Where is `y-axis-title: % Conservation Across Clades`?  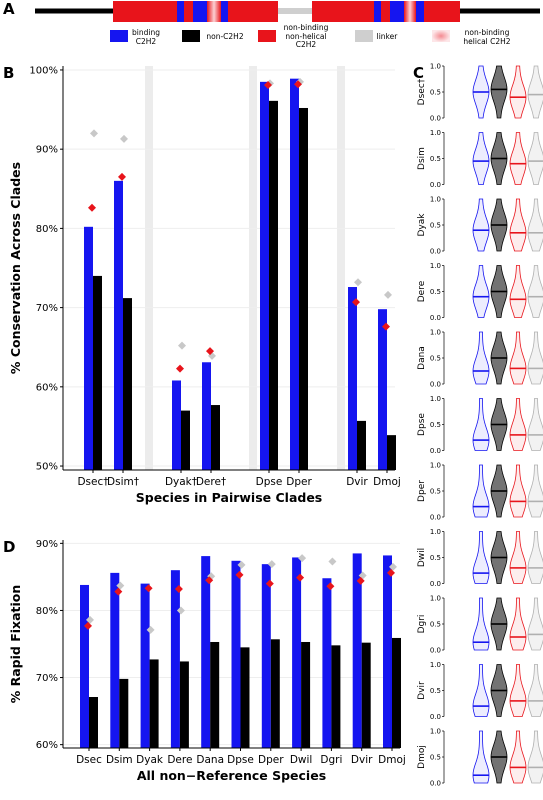
y-axis-title: % Conservation Across Clades is located at coordinates (15, 268).